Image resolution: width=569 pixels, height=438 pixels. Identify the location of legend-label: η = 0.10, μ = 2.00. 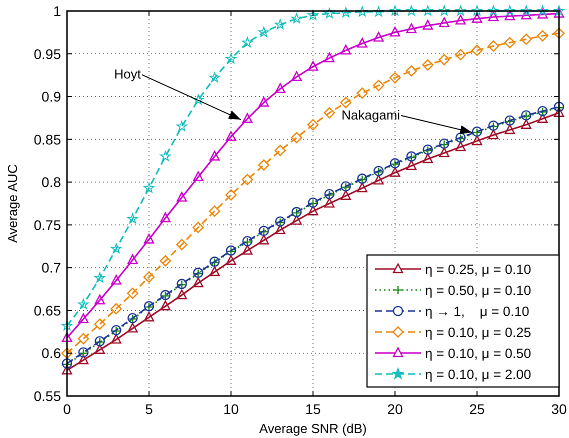
(478, 374).